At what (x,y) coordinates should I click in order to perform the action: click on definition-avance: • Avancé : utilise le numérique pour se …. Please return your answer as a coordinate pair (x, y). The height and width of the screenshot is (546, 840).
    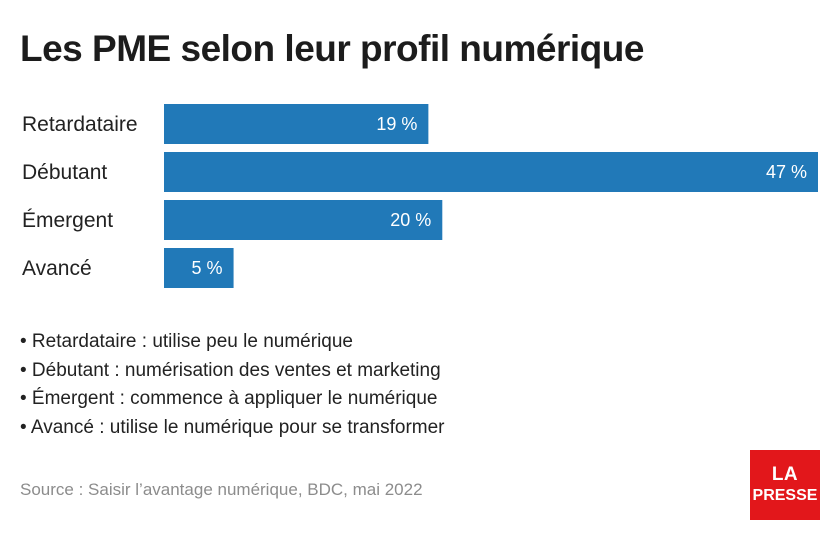
    Looking at the image, I should click on (232, 427).